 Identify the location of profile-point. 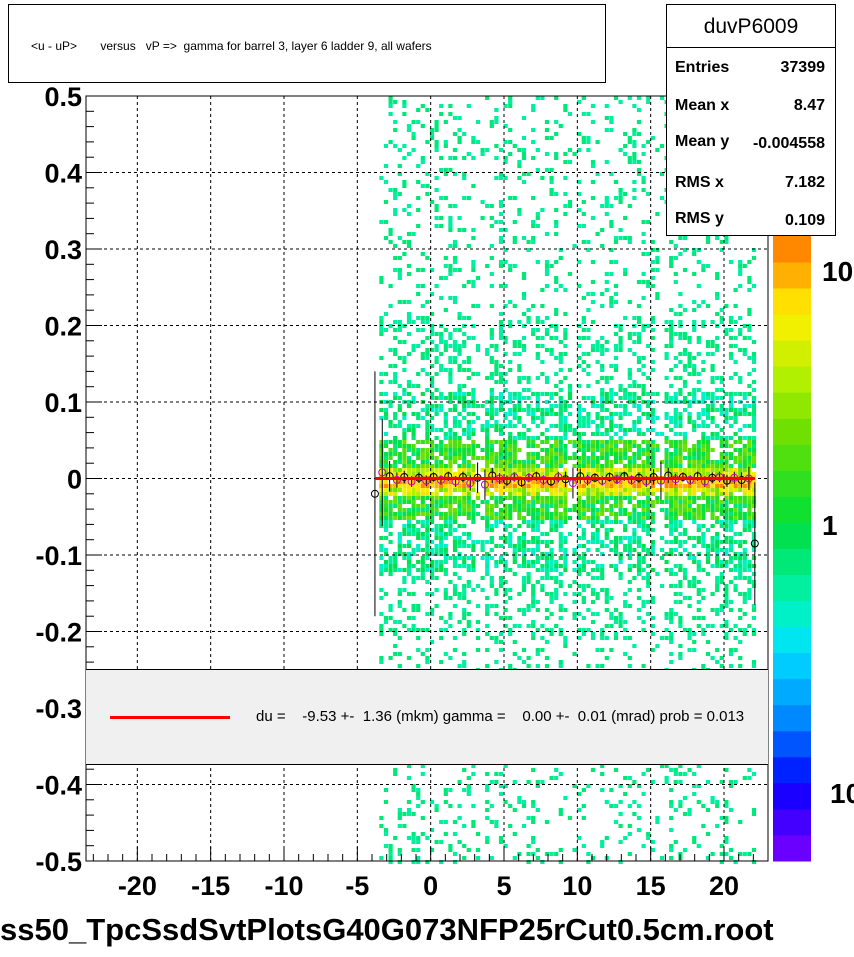
(609, 476).